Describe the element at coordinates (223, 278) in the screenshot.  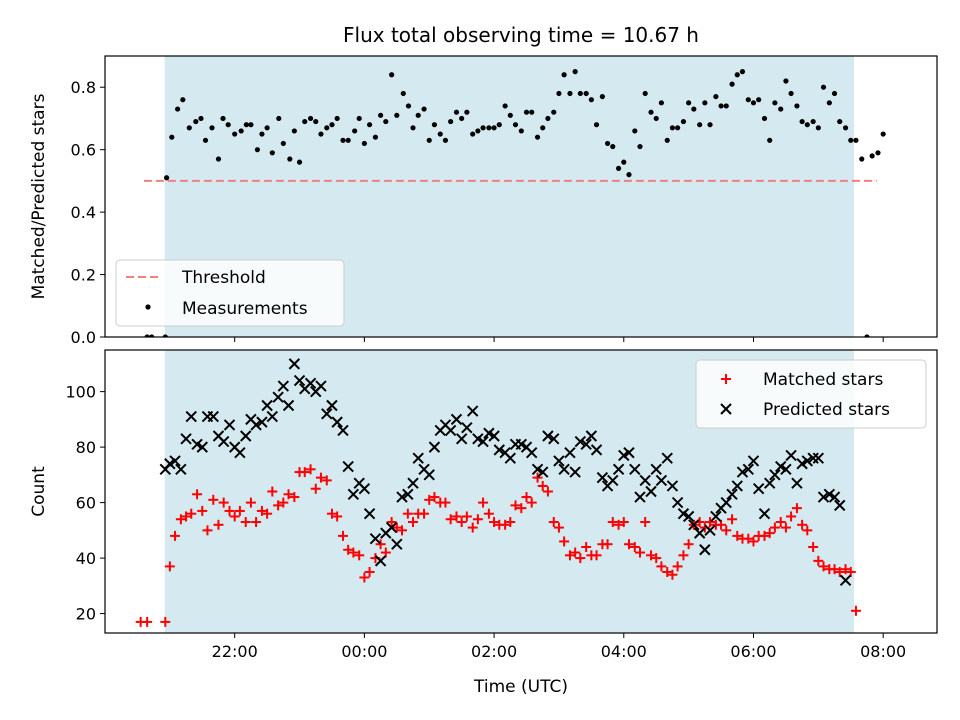
I see `legend-threshold-label: Threshold` at that location.